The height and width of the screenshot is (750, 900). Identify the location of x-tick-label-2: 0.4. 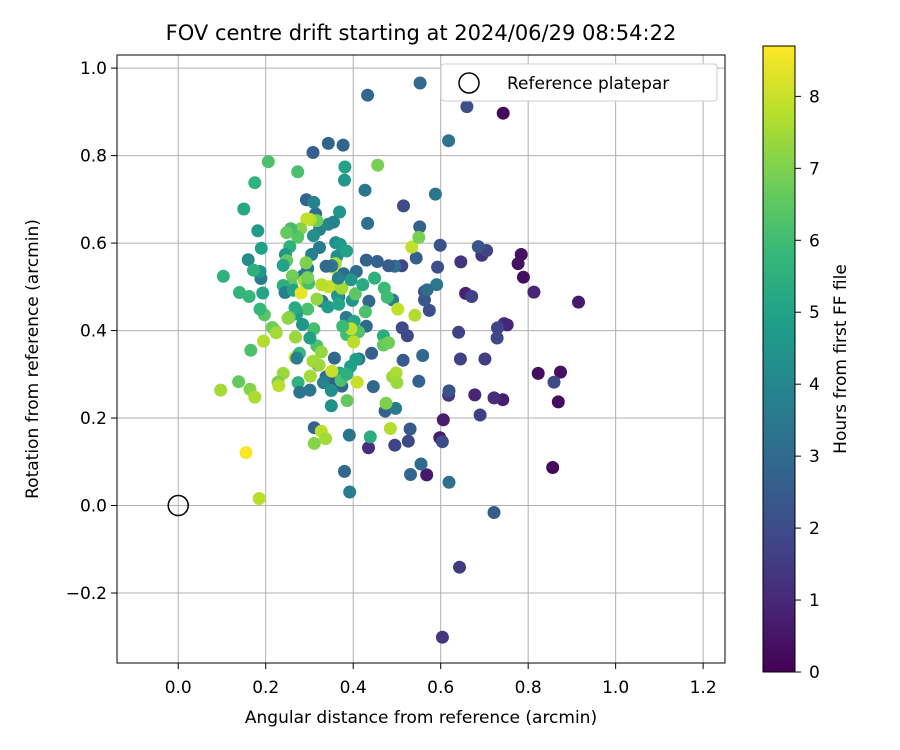
(353, 688).